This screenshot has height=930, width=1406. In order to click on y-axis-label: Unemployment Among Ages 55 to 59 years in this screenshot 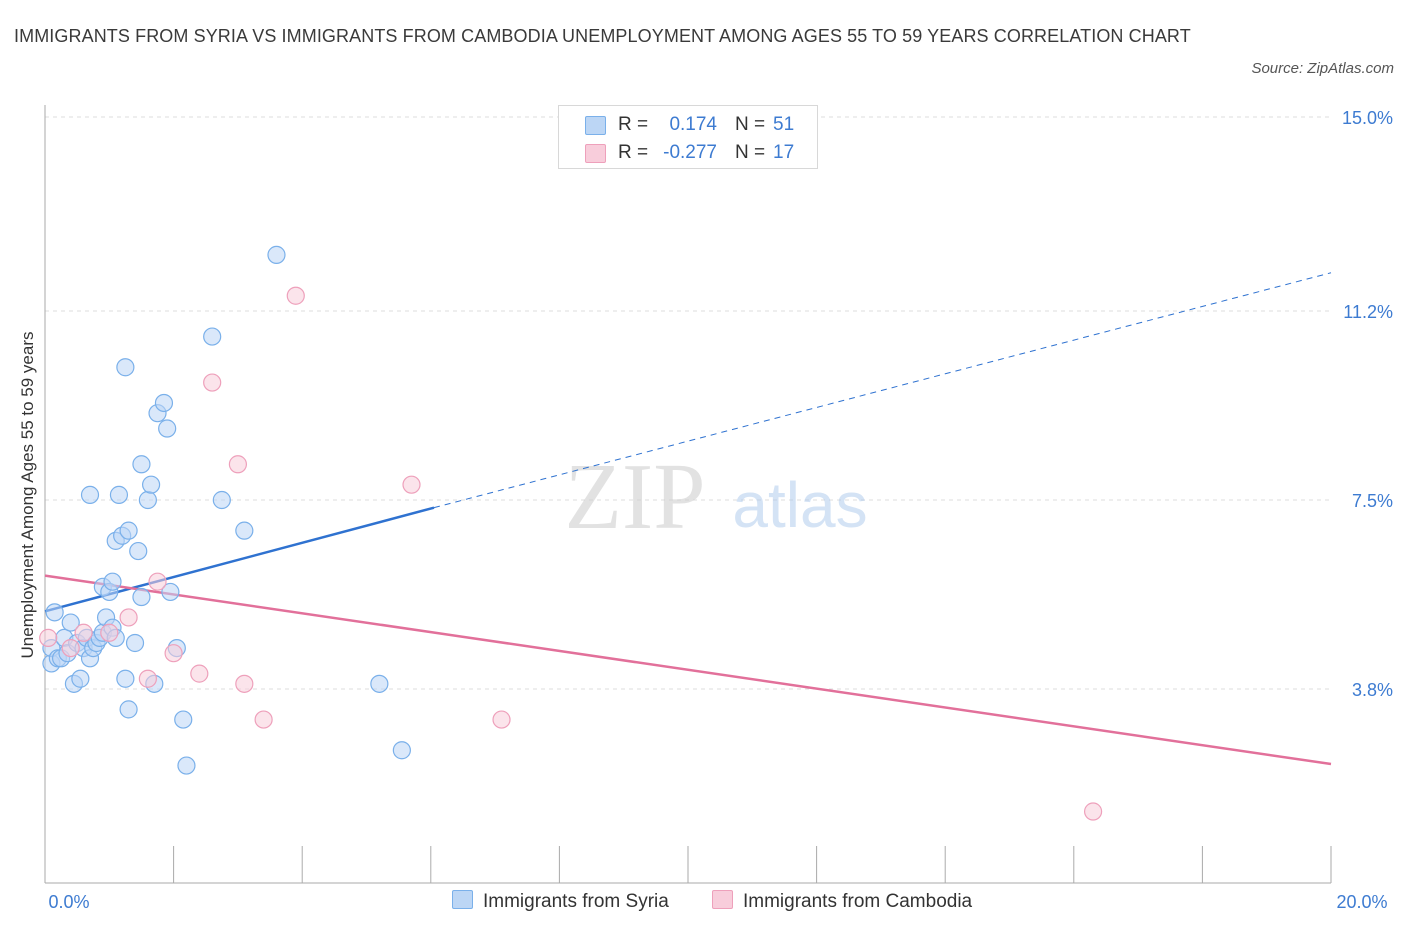, I will do `click(27, 495)`.